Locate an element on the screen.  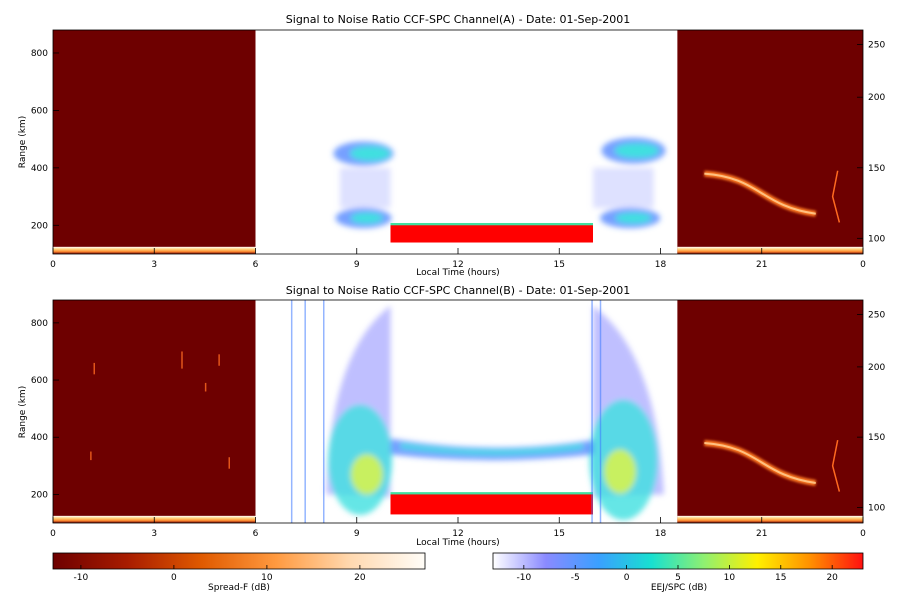
panel-b-xlabel: Local Time (hours) is located at coordinates (457, 543).